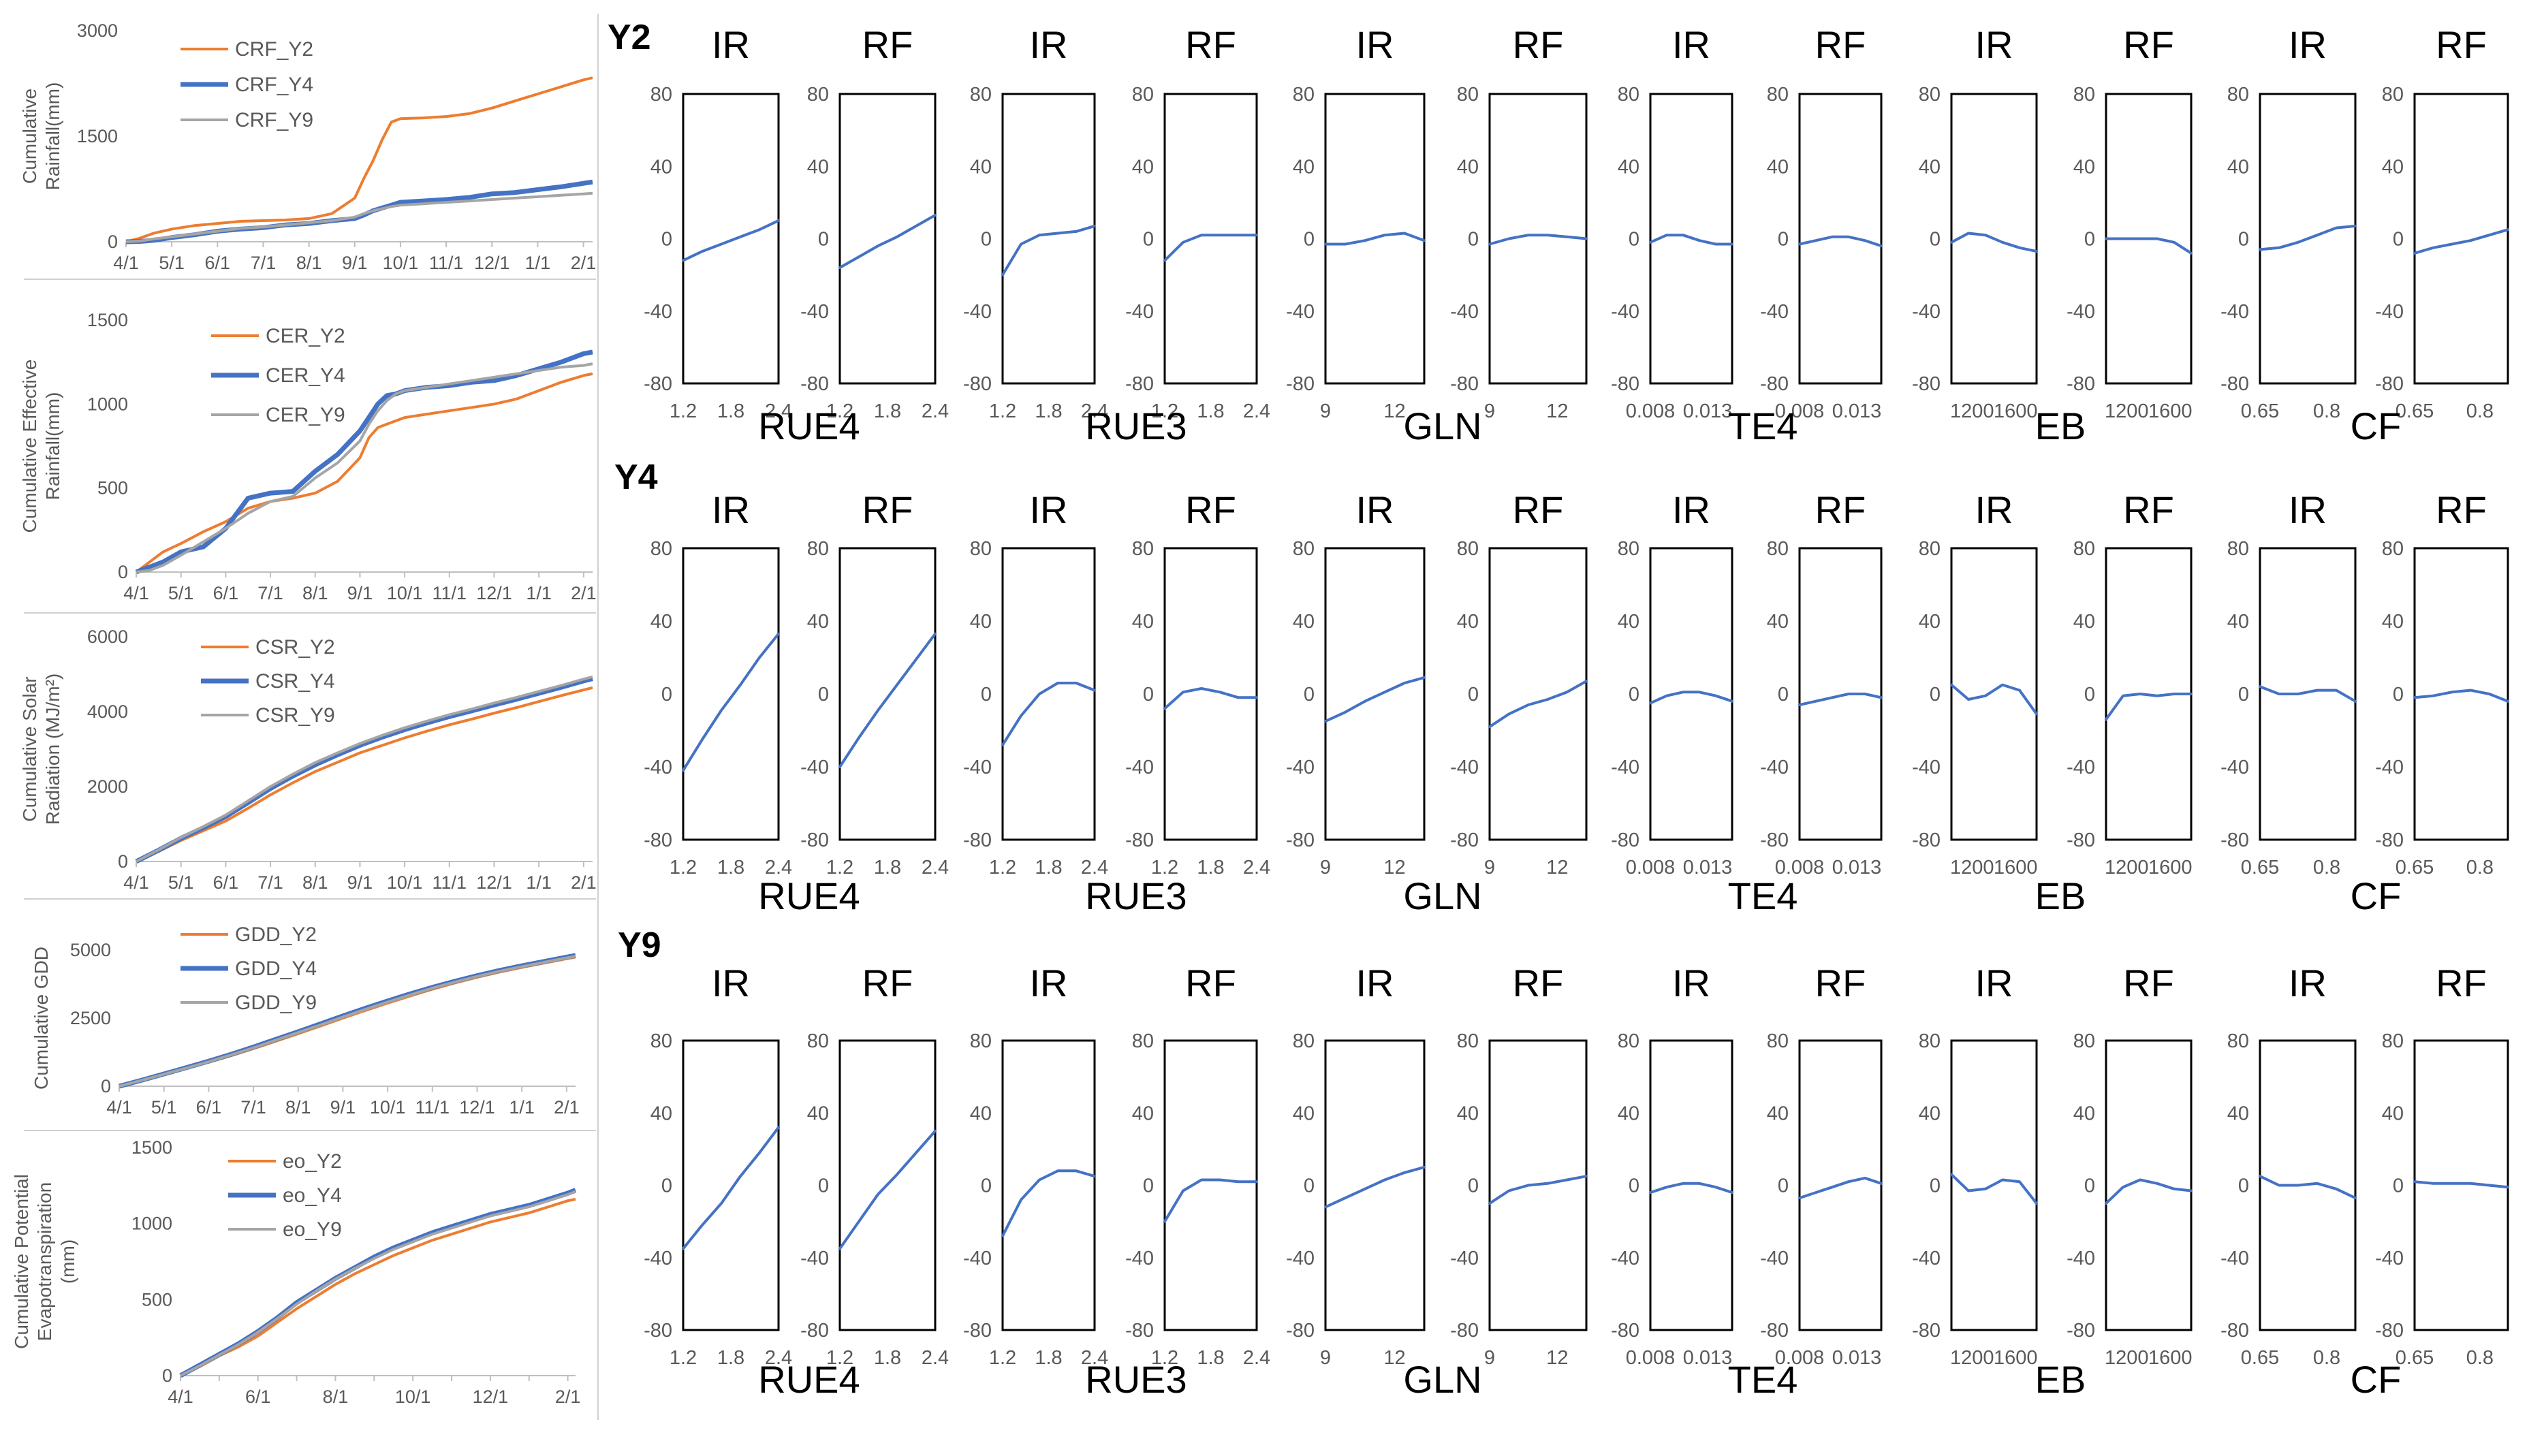  Describe the element at coordinates (41, 1018) in the screenshot. I see `y-axis-label: Cumulative GDD` at that location.